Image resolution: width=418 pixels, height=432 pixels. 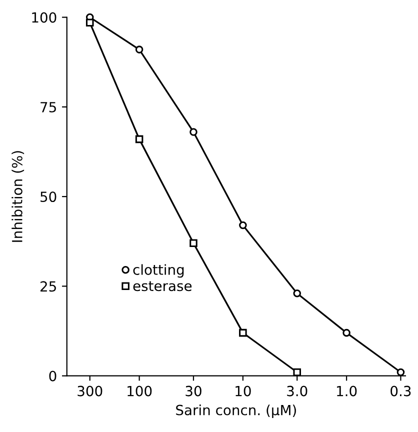 What do you see at coordinates (162, 286) in the screenshot?
I see `legend-label: esterase` at bounding box center [162, 286].